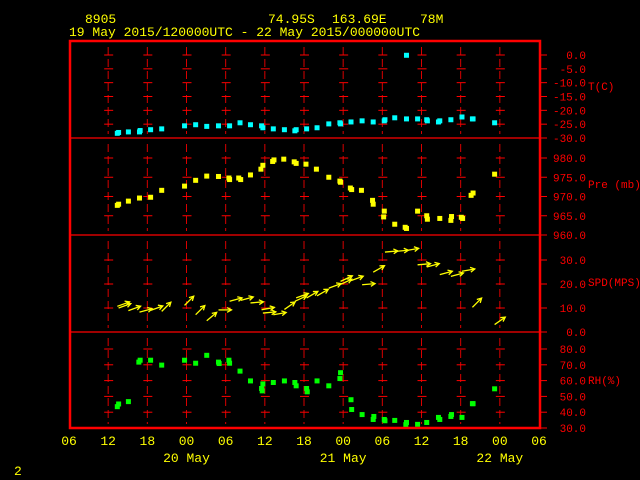  I want to click on y-tick-label: 965.0, so click(569, 218).